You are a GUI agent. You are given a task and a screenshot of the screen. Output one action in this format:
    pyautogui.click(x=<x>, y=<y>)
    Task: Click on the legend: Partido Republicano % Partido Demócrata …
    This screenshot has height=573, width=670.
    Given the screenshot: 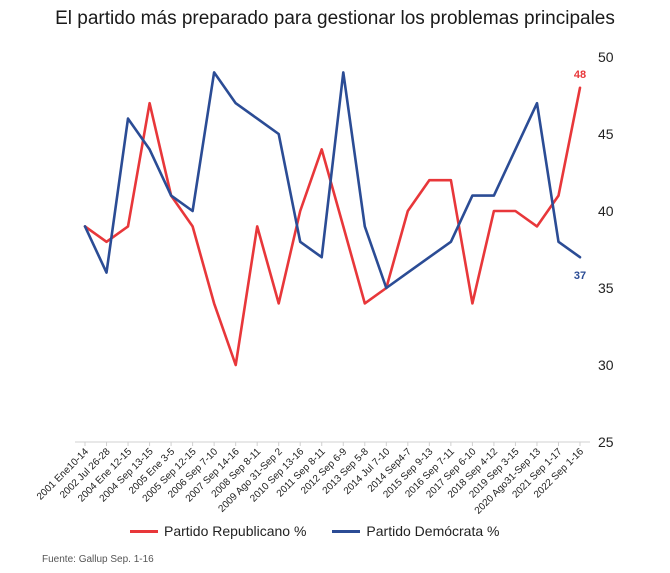 What is the action you would take?
    pyautogui.click(x=327, y=531)
    